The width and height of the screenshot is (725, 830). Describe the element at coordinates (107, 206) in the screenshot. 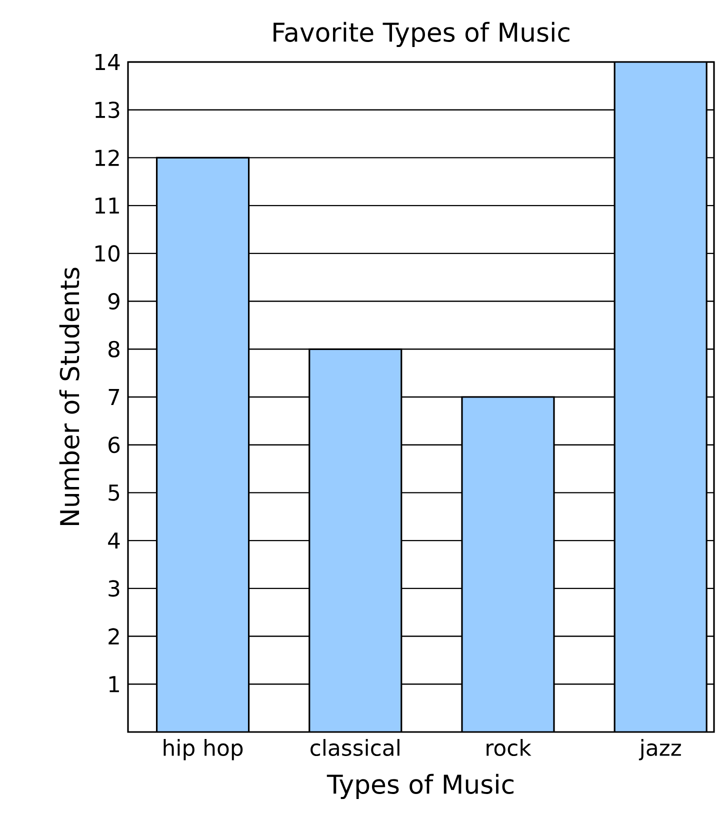

I see `y-tick-label: 11` at that location.